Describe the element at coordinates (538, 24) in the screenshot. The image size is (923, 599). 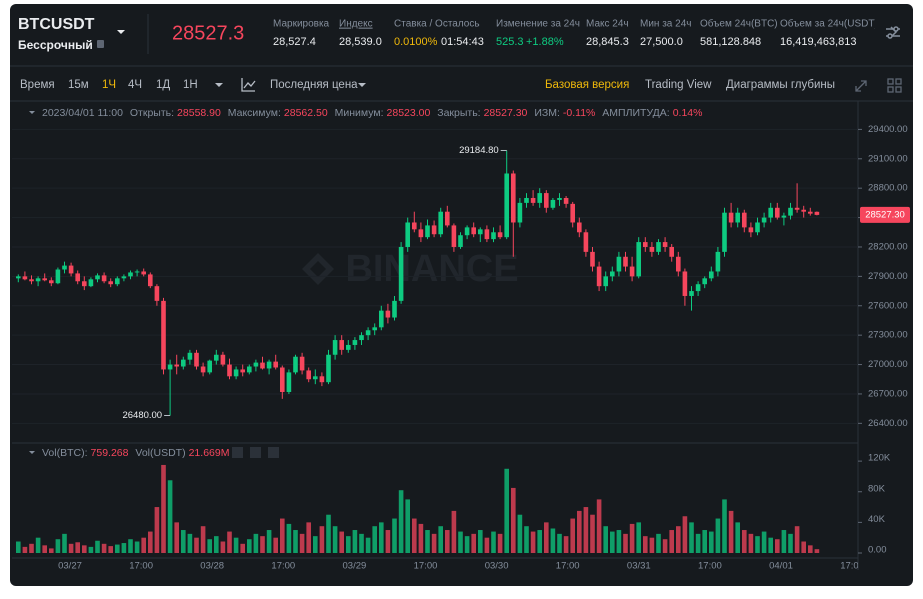
I see `stat-label: Изменение за 24ч` at that location.